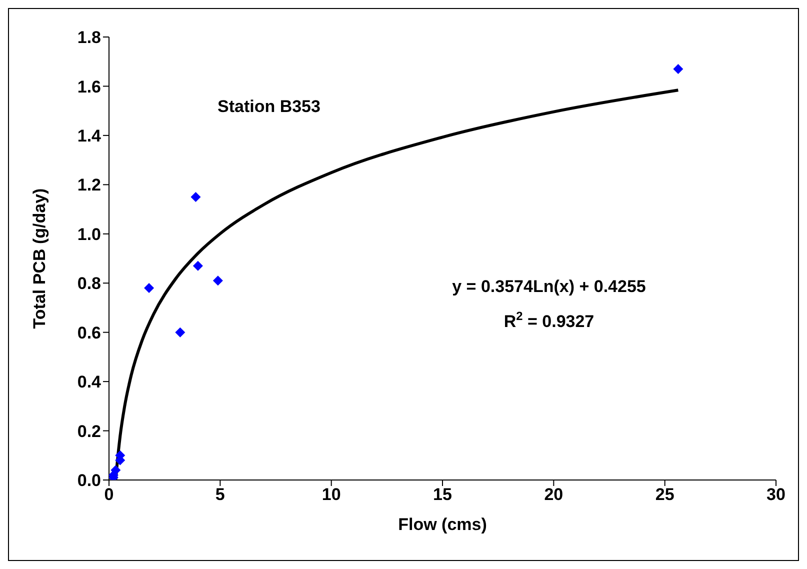  I want to click on x-axis-title: Flow (cms), so click(442, 524).